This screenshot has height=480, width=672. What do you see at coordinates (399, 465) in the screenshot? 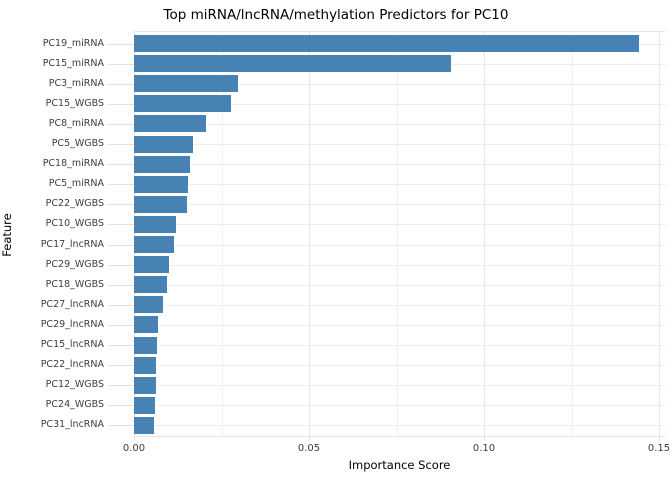
I see `x-axis-title: Importance Score` at bounding box center [399, 465].